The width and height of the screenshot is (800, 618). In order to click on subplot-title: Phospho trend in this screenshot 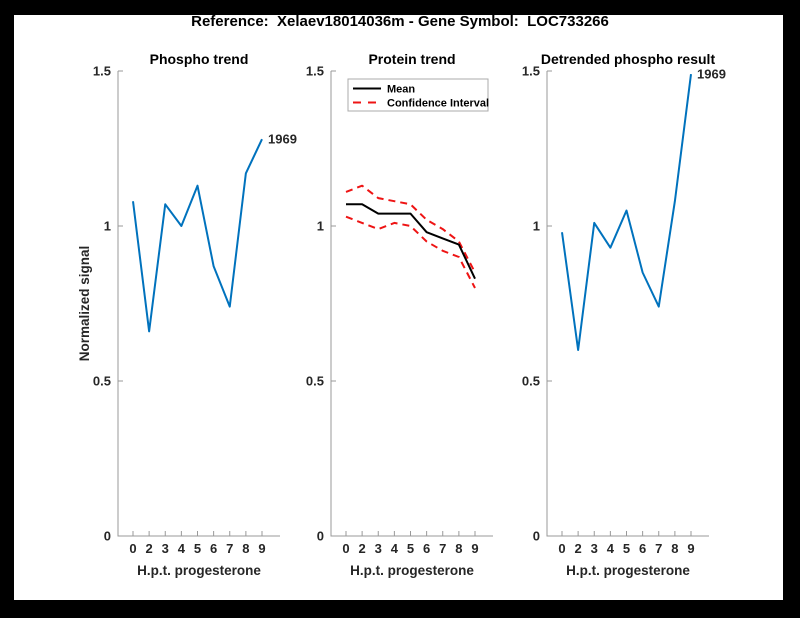, I will do `click(199, 59)`.